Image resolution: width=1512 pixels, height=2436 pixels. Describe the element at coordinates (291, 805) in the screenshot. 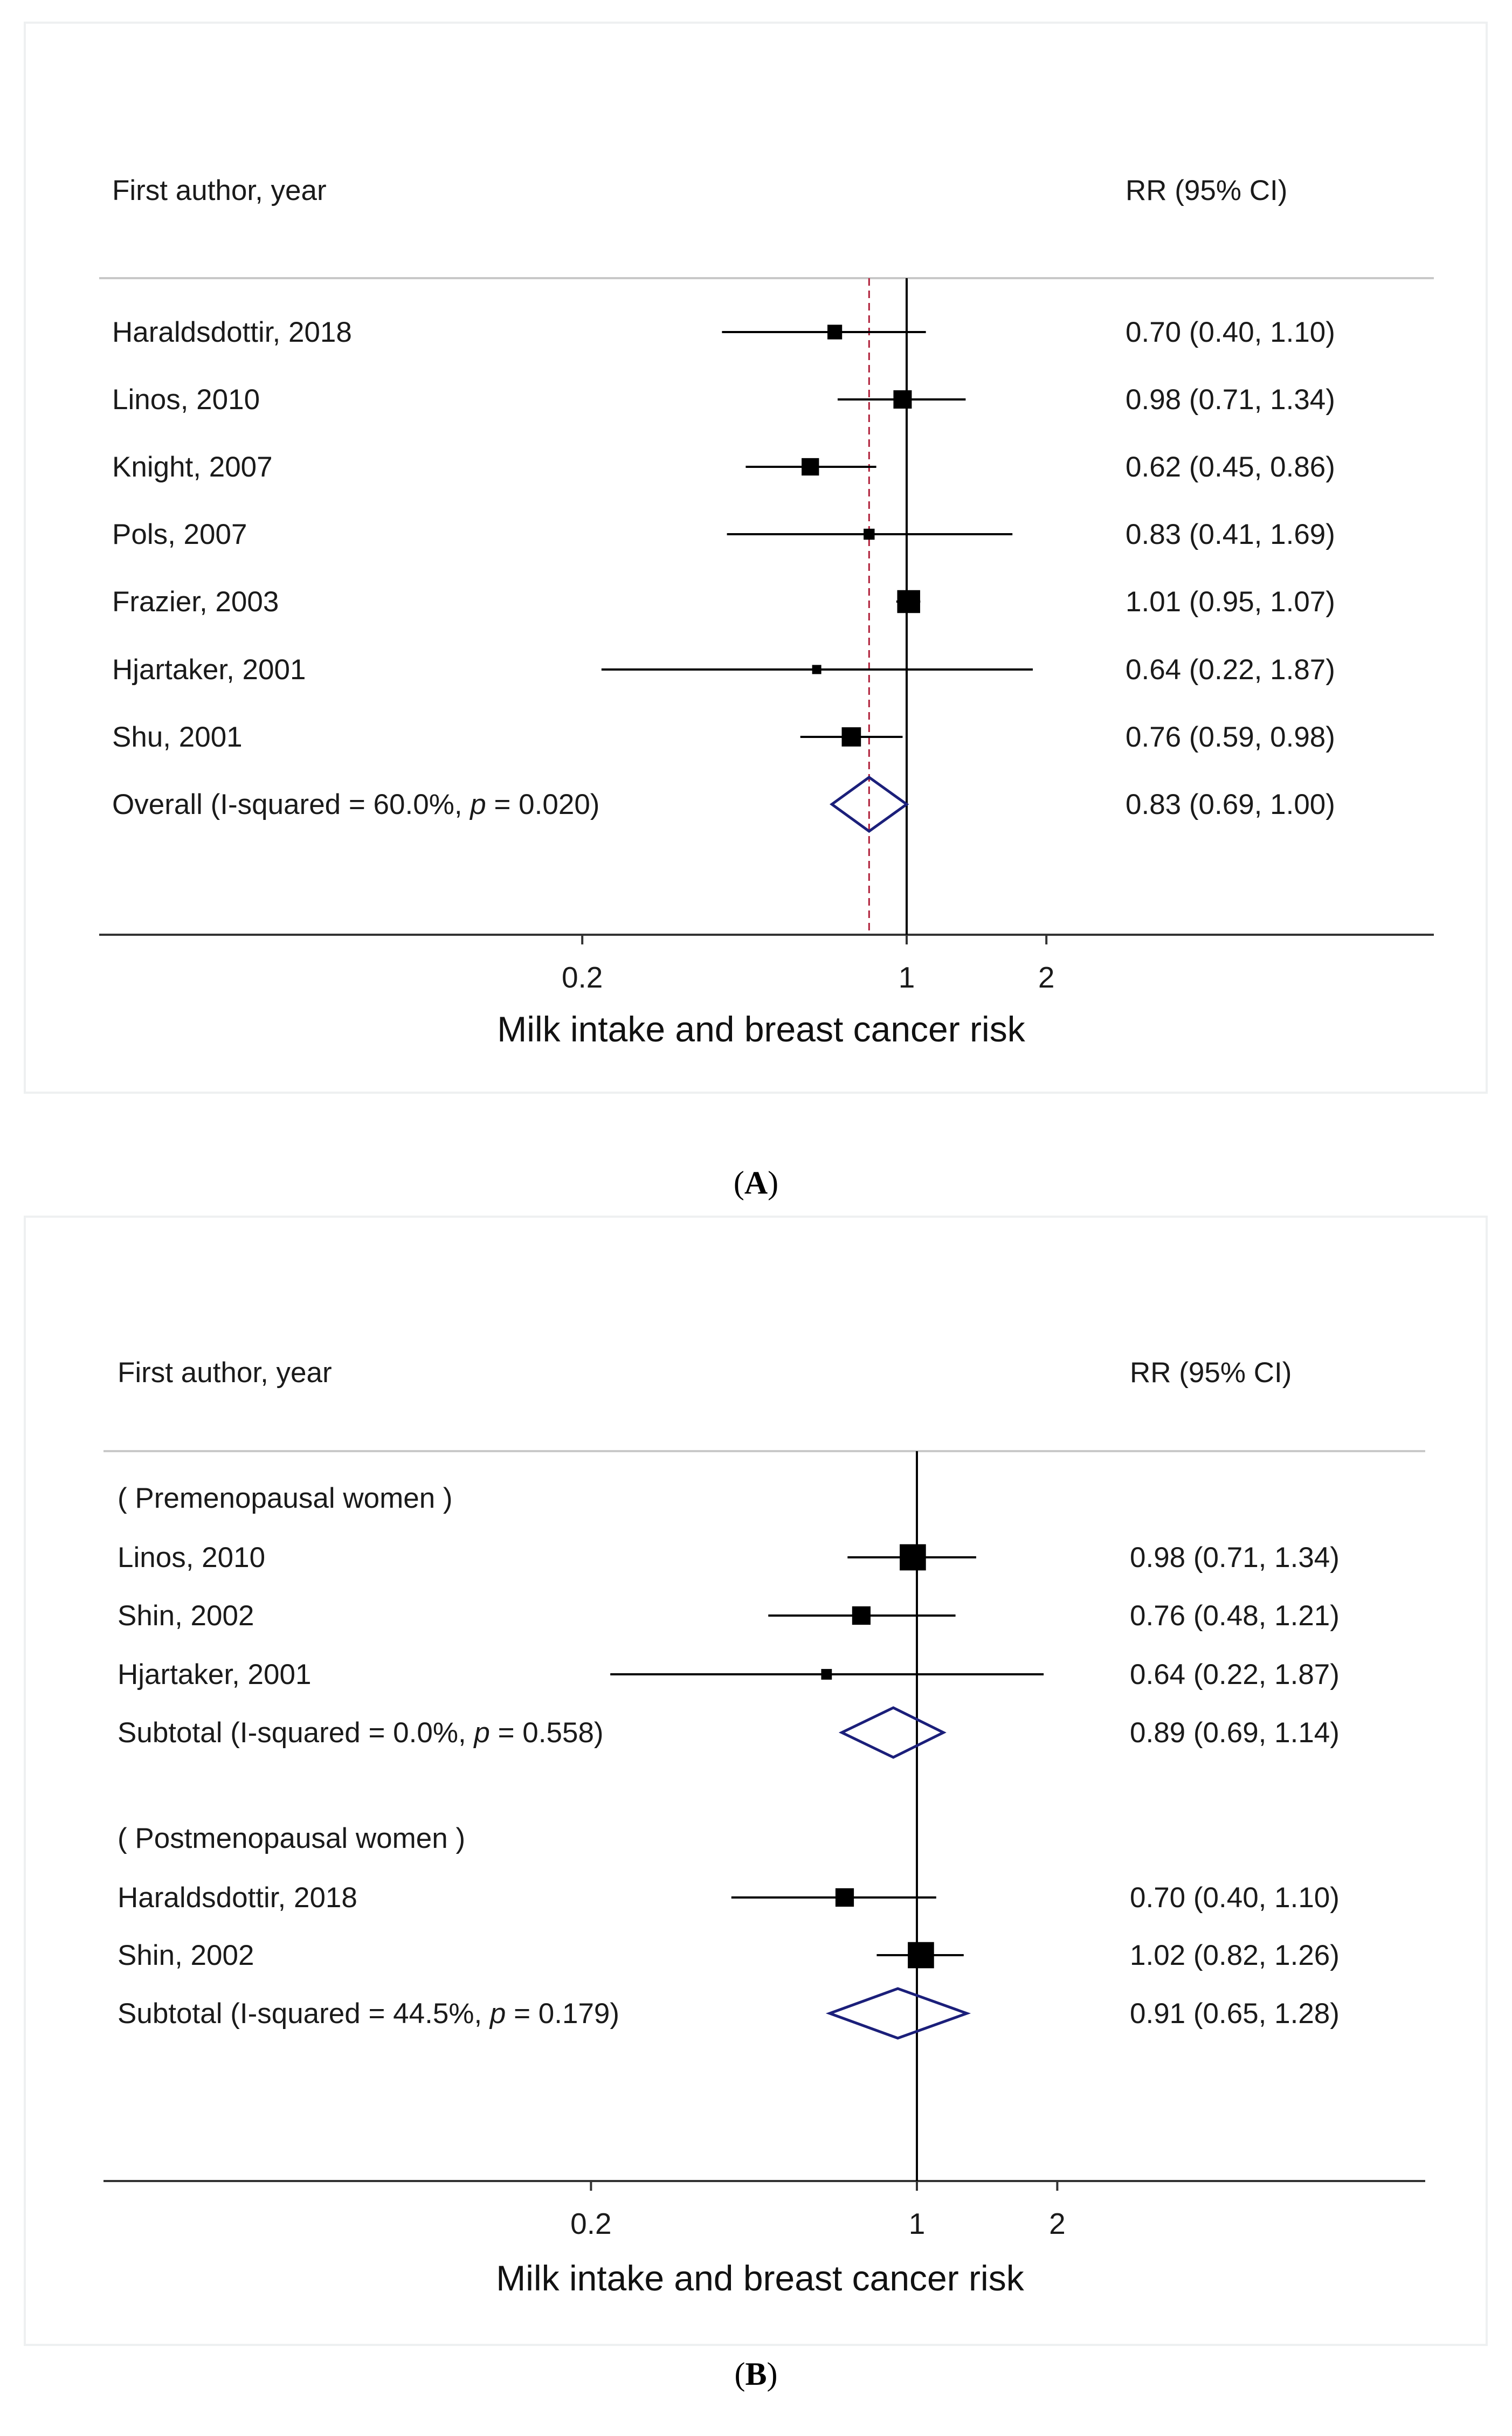

I see `pooled-label-prefix: Overall (I-squared = 60.0%,` at that location.